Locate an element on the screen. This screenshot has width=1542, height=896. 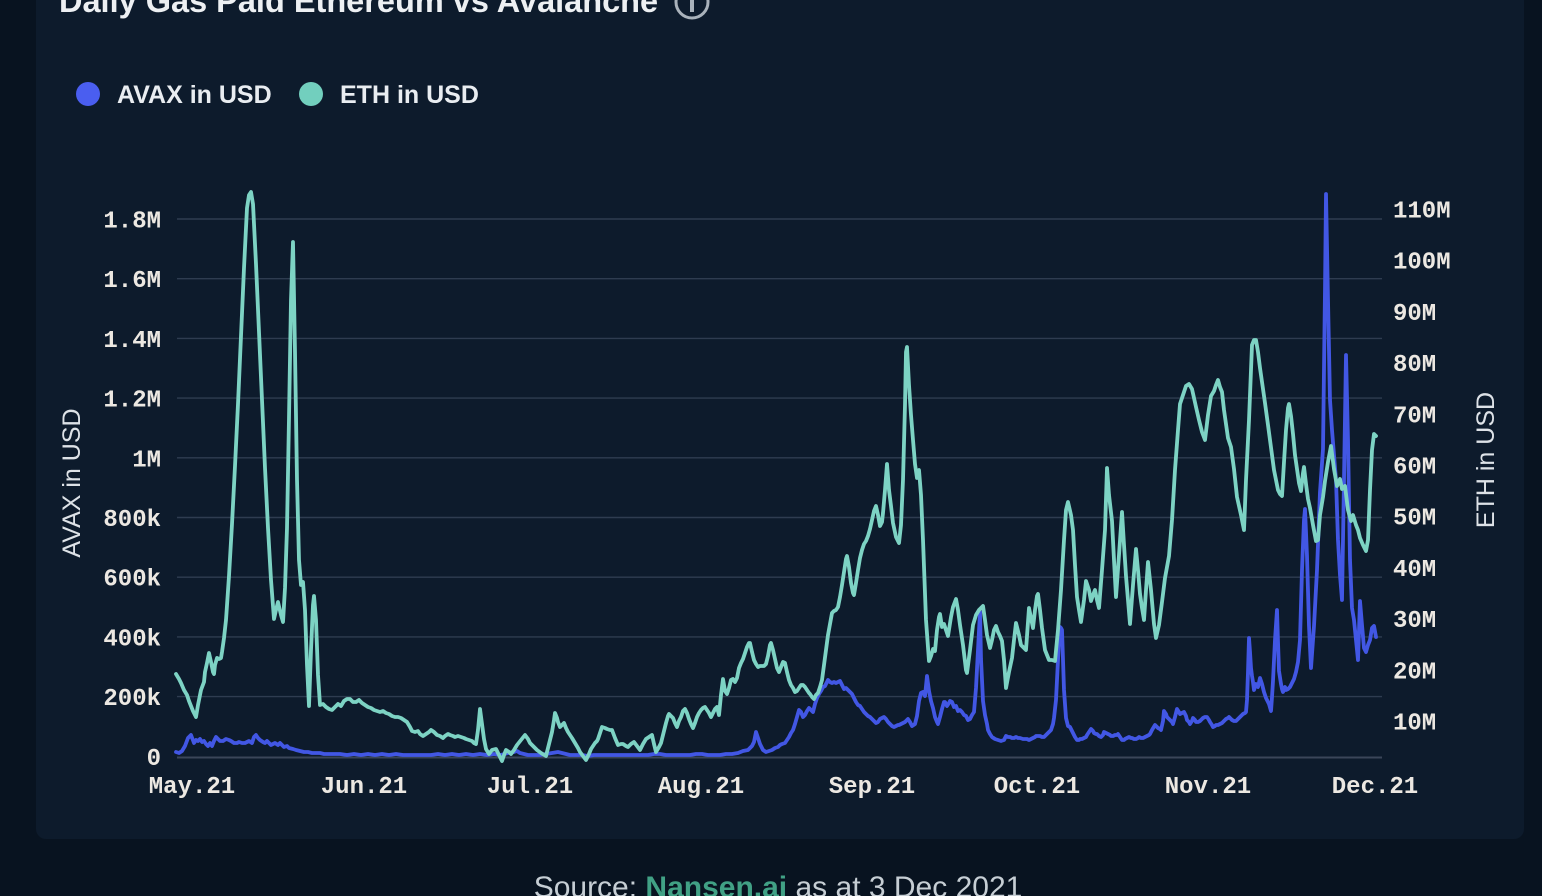
svg-text: 1.6M is located at coordinates (132, 281).